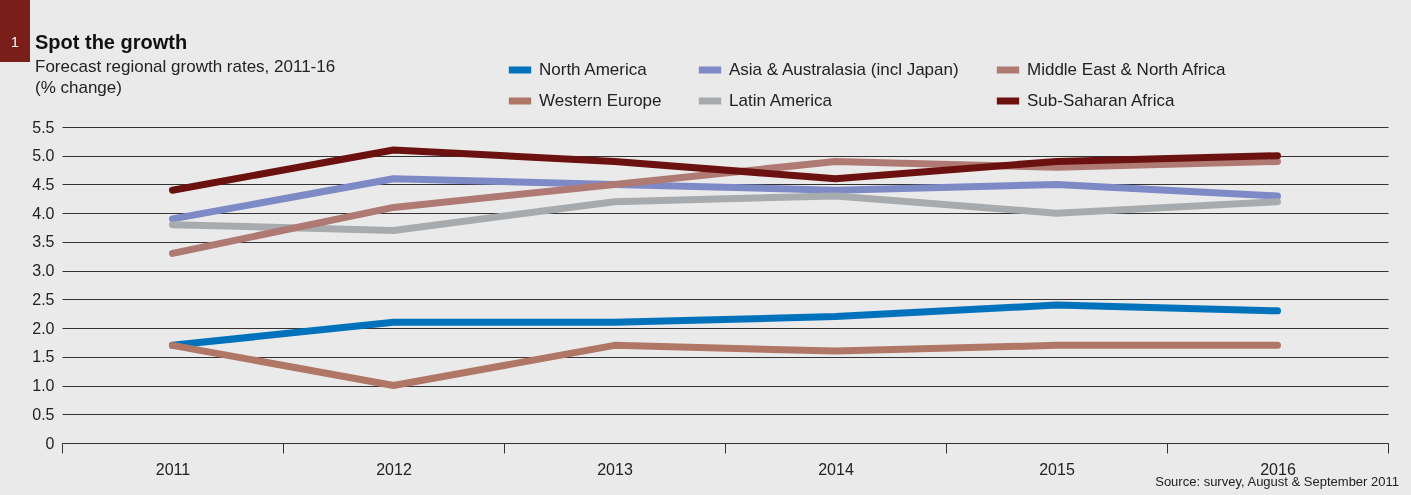 This screenshot has height=495, width=1411. Describe the element at coordinates (394, 469) in the screenshot. I see `x-tick-label: 2012` at that location.